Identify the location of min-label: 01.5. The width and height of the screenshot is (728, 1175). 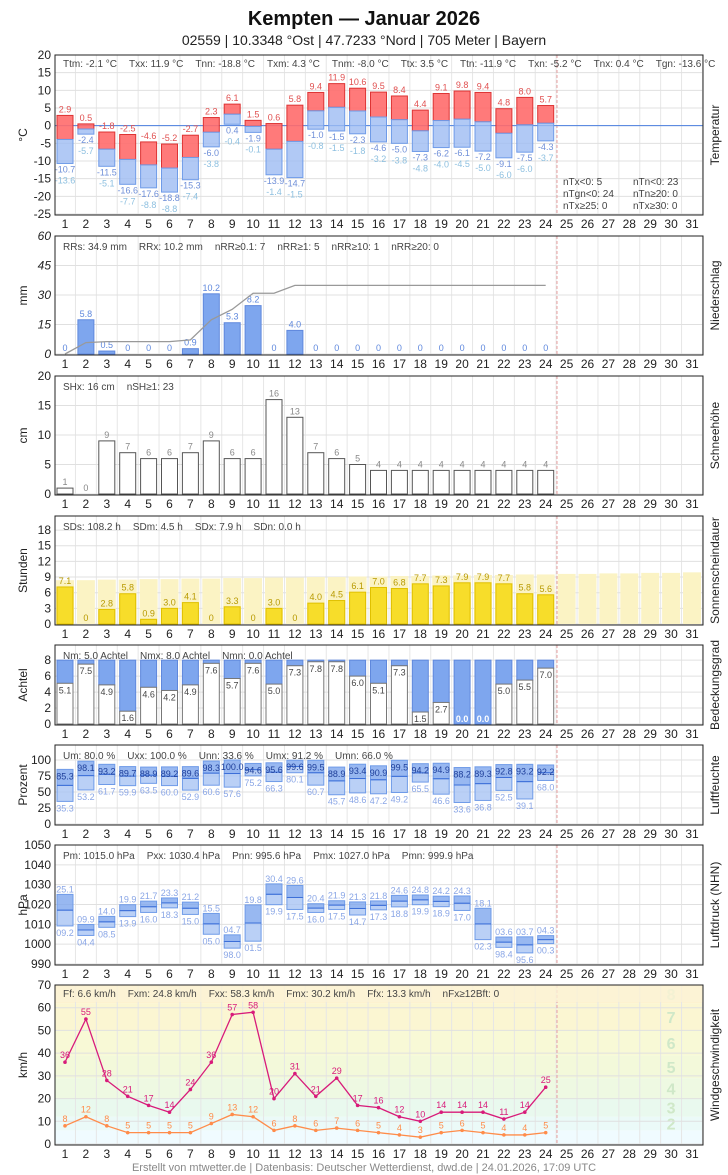
(253, 948).